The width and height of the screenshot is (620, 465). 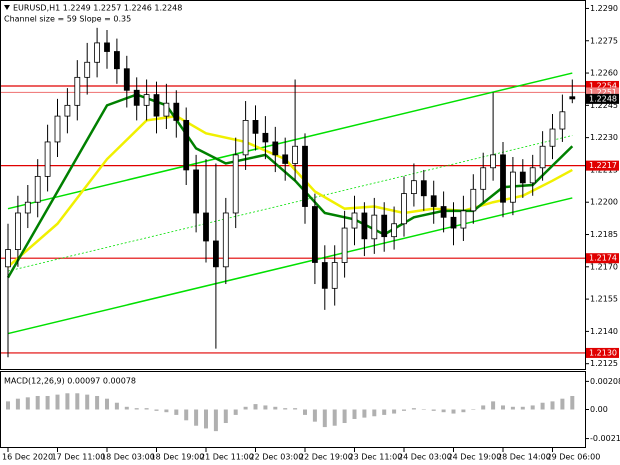 What do you see at coordinates (603, 92) in the screenshot?
I see `level-label: 1.2251` at bounding box center [603, 92].